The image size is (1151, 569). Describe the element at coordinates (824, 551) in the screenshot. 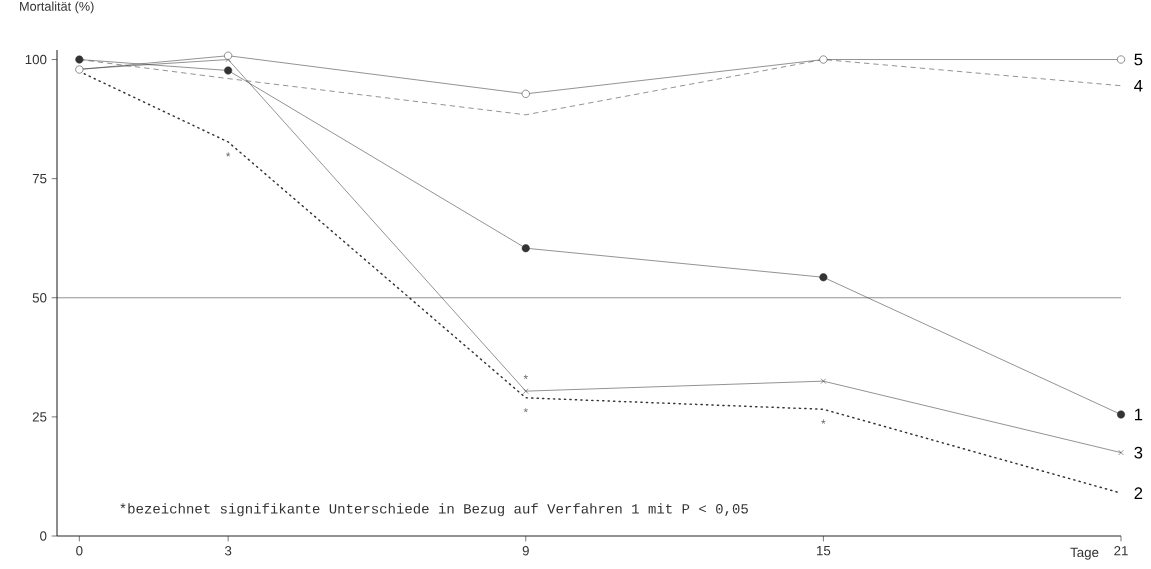

I see `x-tick-label: 15` at that location.